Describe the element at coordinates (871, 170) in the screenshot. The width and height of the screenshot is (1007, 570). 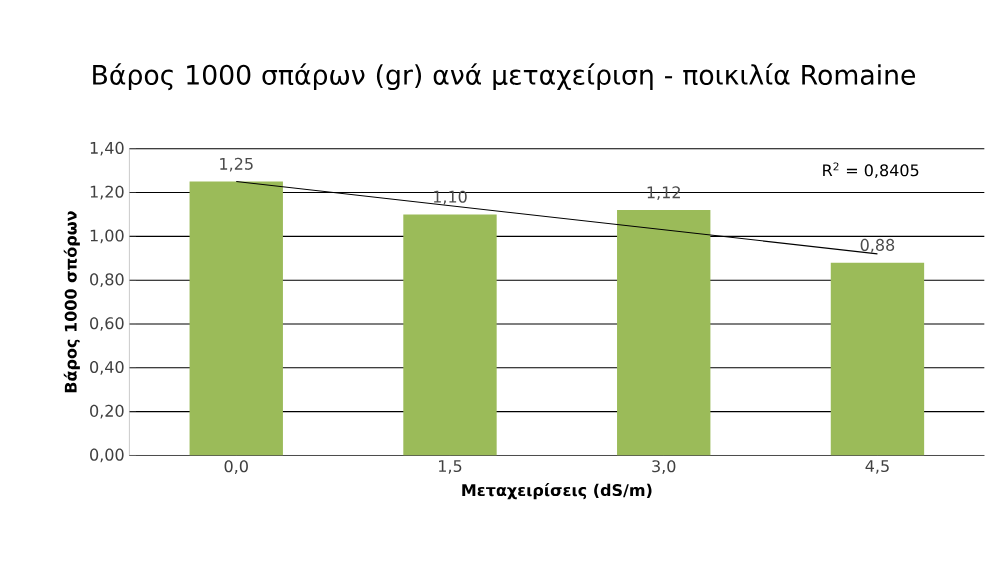
I see `annotation: R$^{2}$ = 0,8405` at that location.